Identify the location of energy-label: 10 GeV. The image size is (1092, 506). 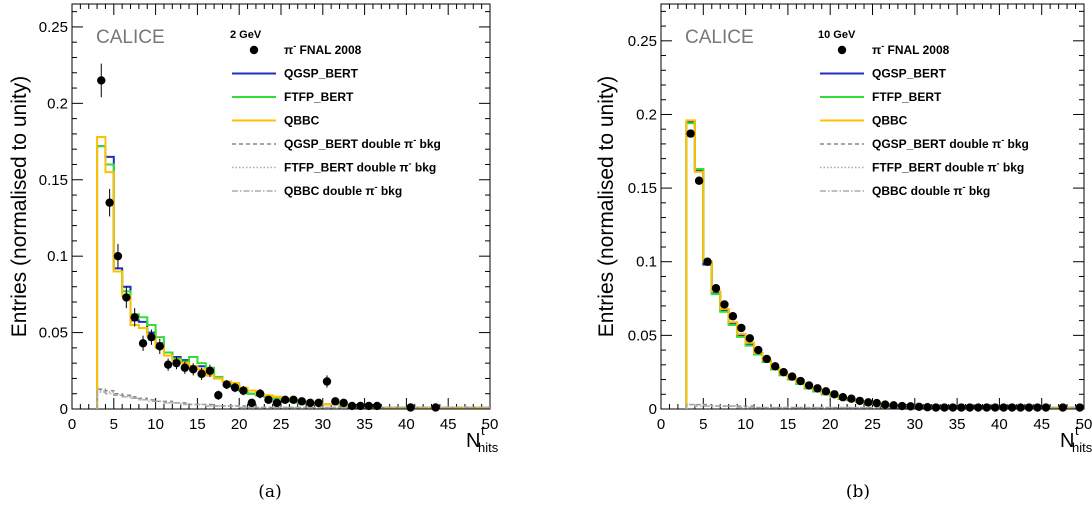
(837, 35).